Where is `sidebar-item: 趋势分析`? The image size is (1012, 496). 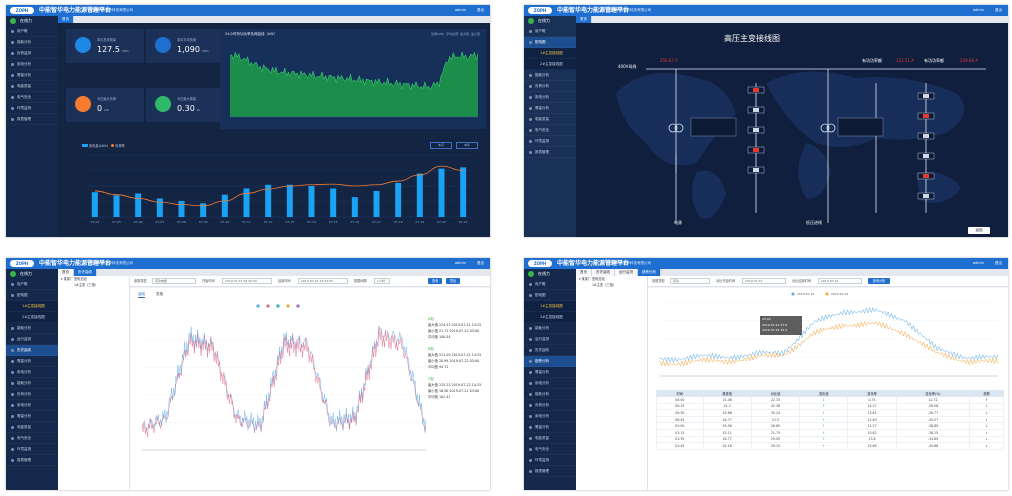 sidebar-item: 趋势分析 is located at coordinates (550, 361).